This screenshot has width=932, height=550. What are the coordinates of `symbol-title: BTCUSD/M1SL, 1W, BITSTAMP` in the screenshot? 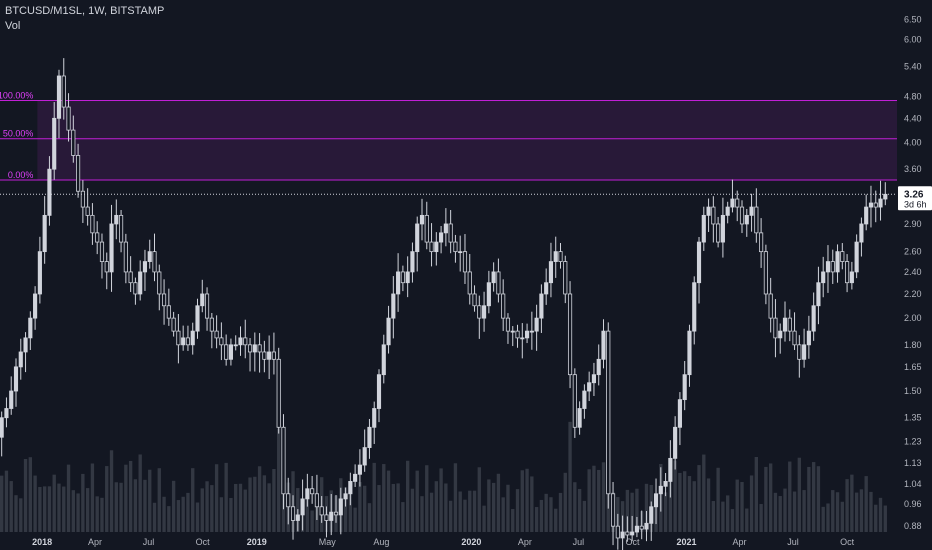 It's located at (85, 11).